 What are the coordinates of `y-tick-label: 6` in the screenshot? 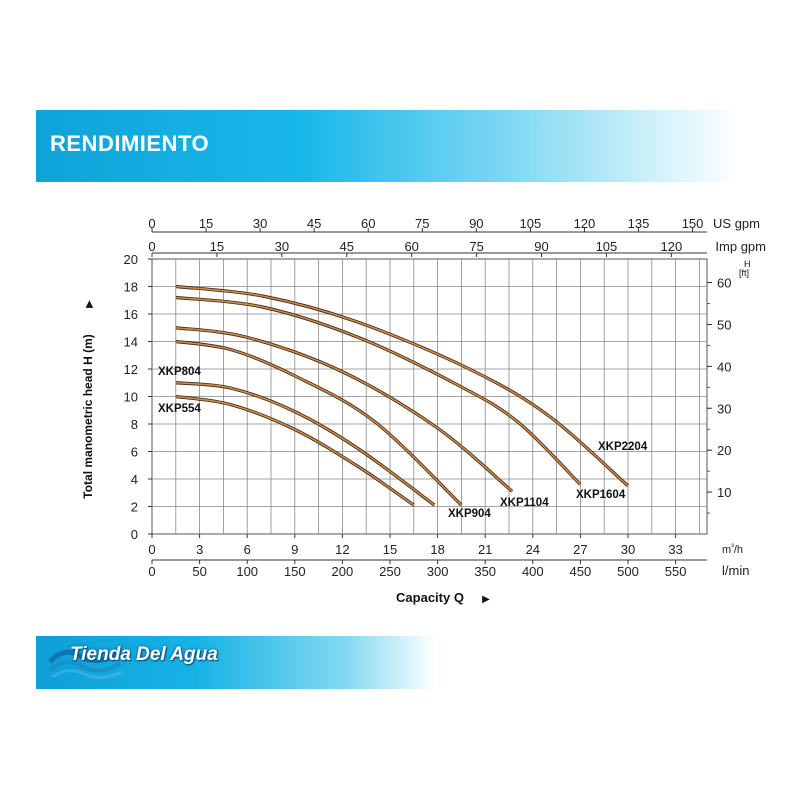 It's located at (134, 452).